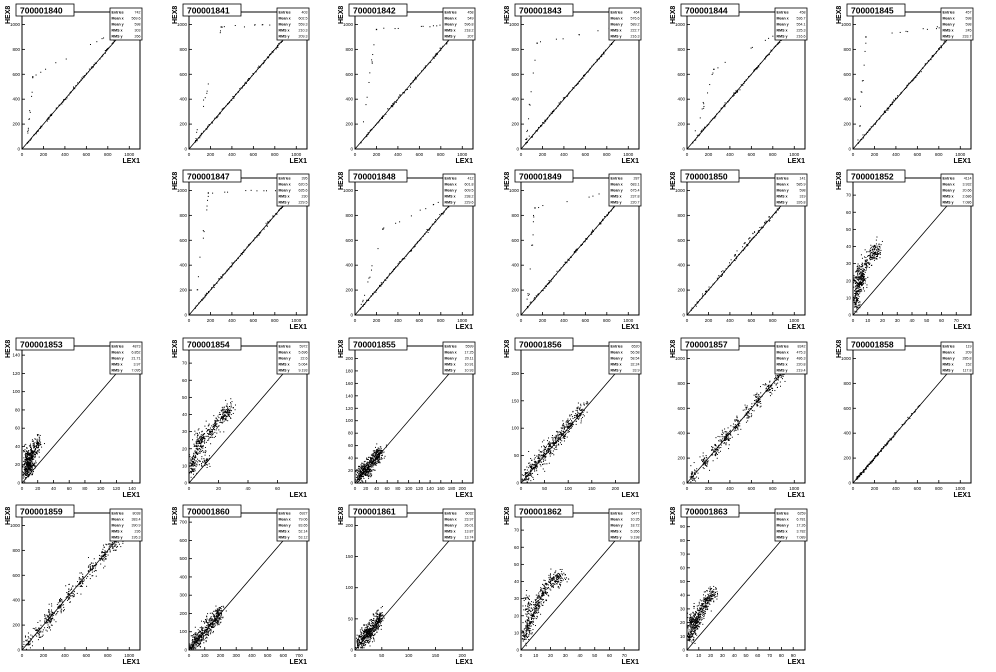 The height and width of the screenshot is (672, 996). Describe the element at coordinates (617, 185) in the screenshot. I see `stats-label: Mean x` at that location.